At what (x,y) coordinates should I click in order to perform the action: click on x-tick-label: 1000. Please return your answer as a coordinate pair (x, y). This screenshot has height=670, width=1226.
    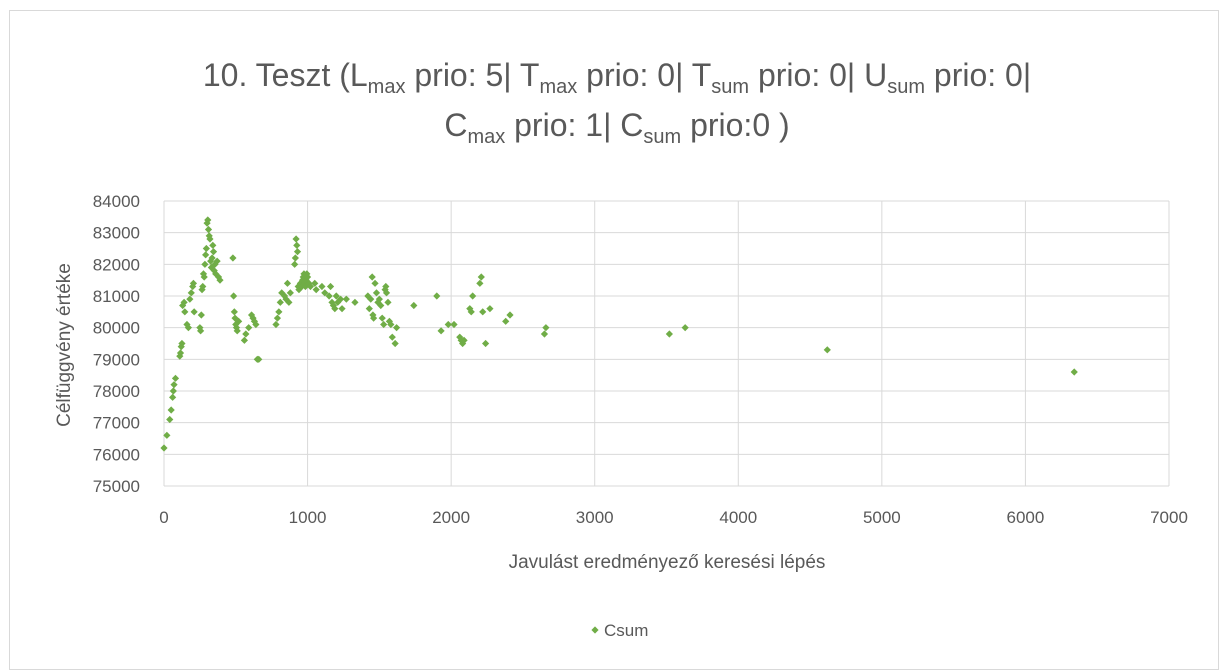
    Looking at the image, I should click on (308, 517).